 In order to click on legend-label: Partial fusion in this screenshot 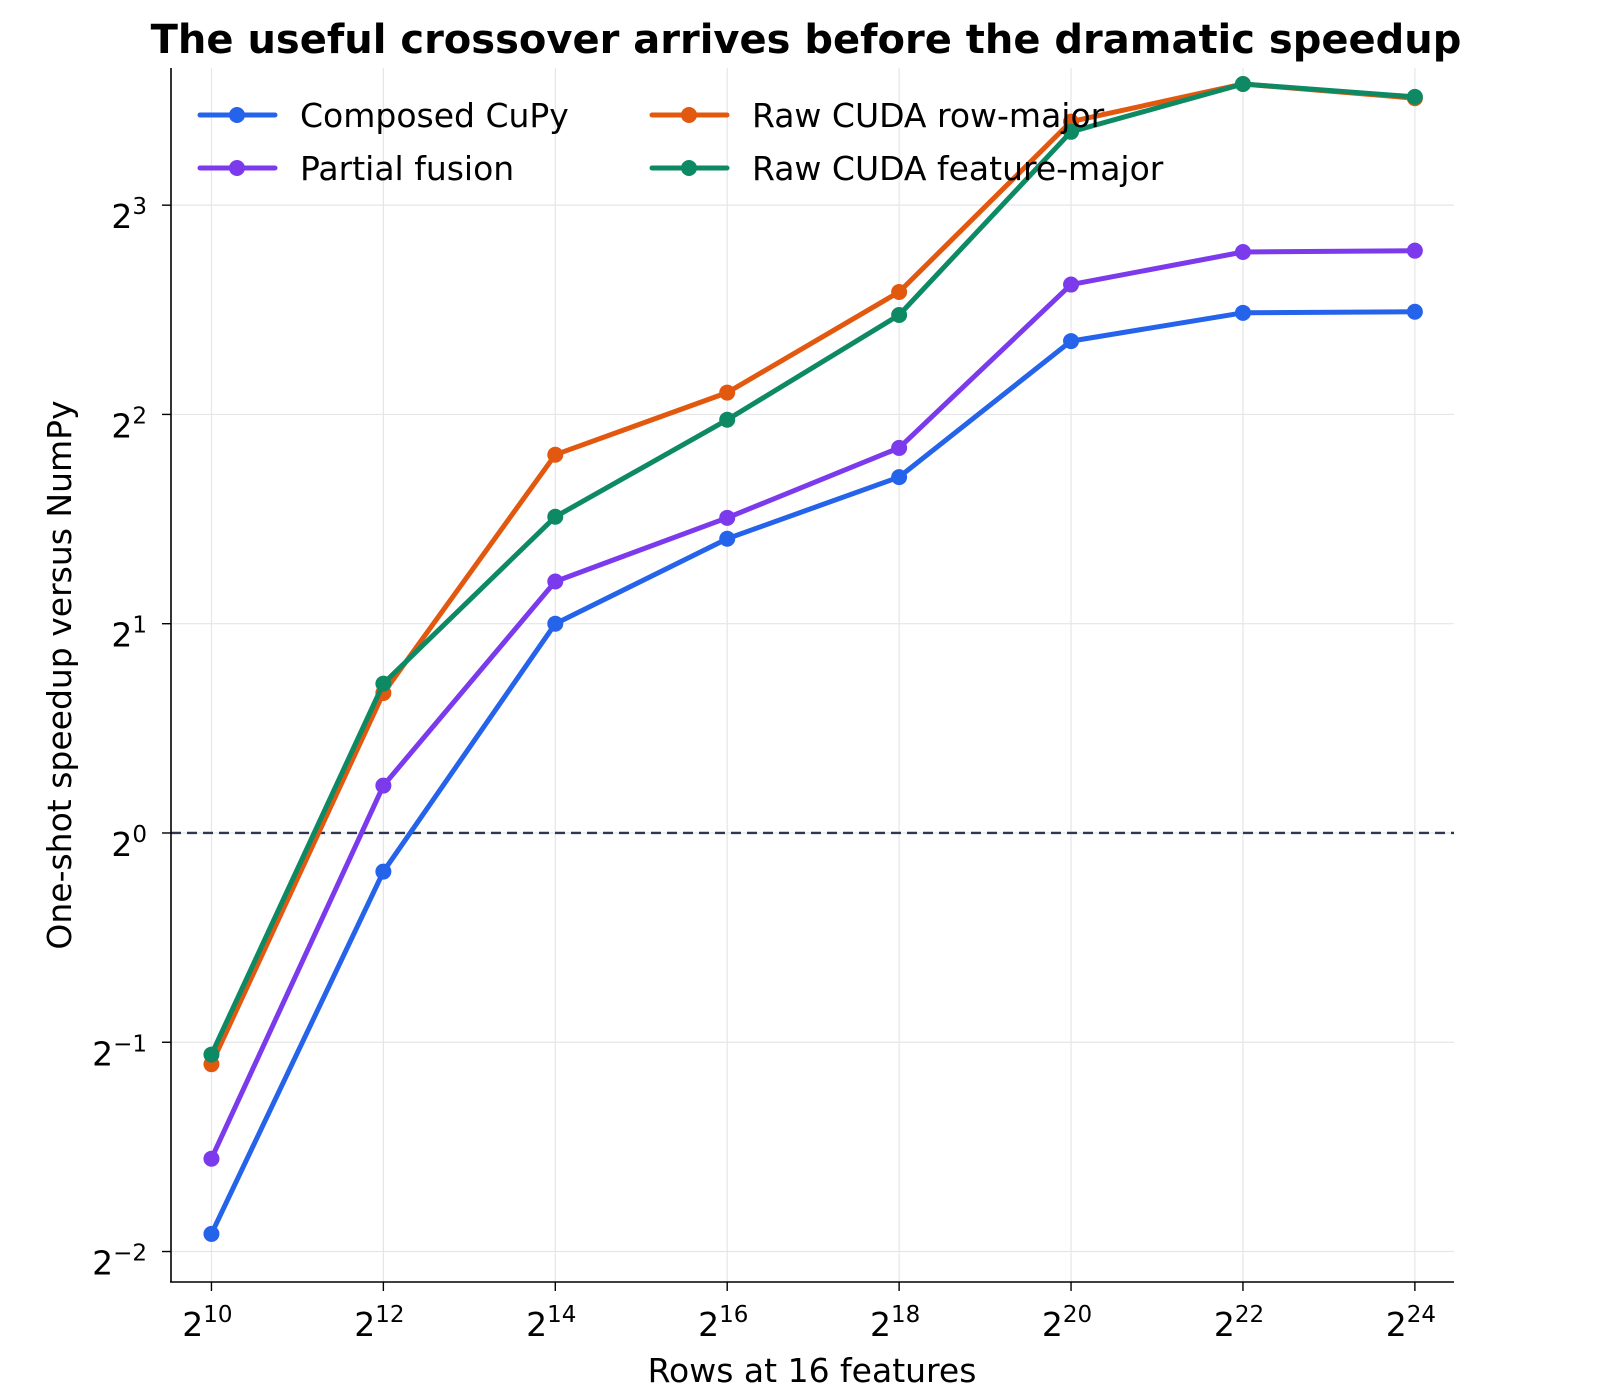, I will do `click(407, 168)`.